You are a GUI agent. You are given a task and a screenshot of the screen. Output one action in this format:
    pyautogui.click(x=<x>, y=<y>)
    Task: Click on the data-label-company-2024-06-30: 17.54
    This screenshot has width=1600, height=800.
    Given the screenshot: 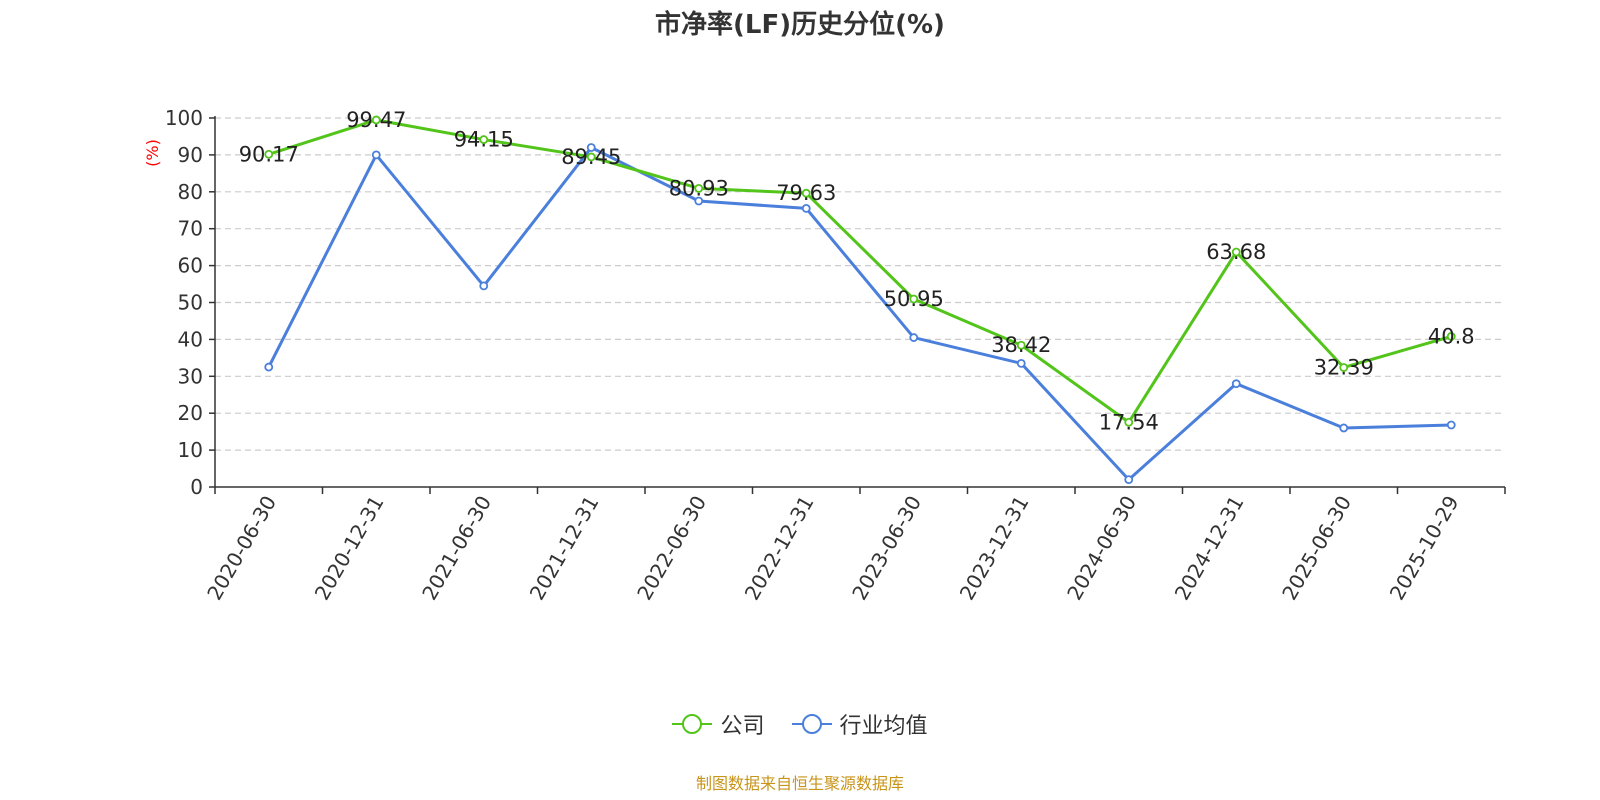 What is the action you would take?
    pyautogui.click(x=1129, y=422)
    